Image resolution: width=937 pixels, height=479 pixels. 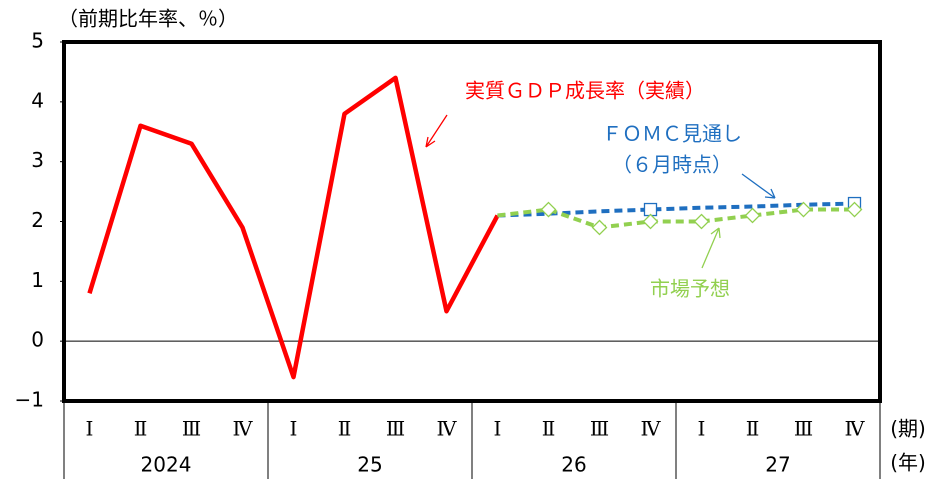 What do you see at coordinates (573, 465) in the screenshot?
I see `year-label: 26` at bounding box center [573, 465].